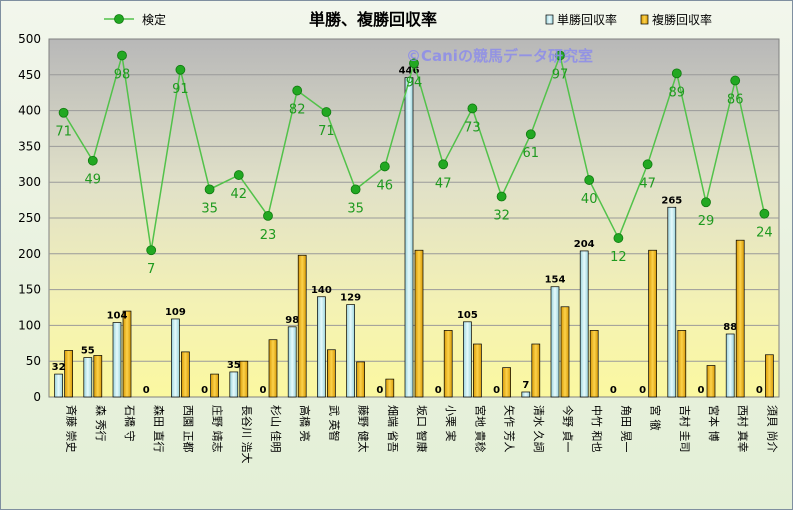 The image size is (793, 513). What do you see at coordinates (644, 19) in the screenshot?
I see `legend-swatch-fukusho` at bounding box center [644, 19].